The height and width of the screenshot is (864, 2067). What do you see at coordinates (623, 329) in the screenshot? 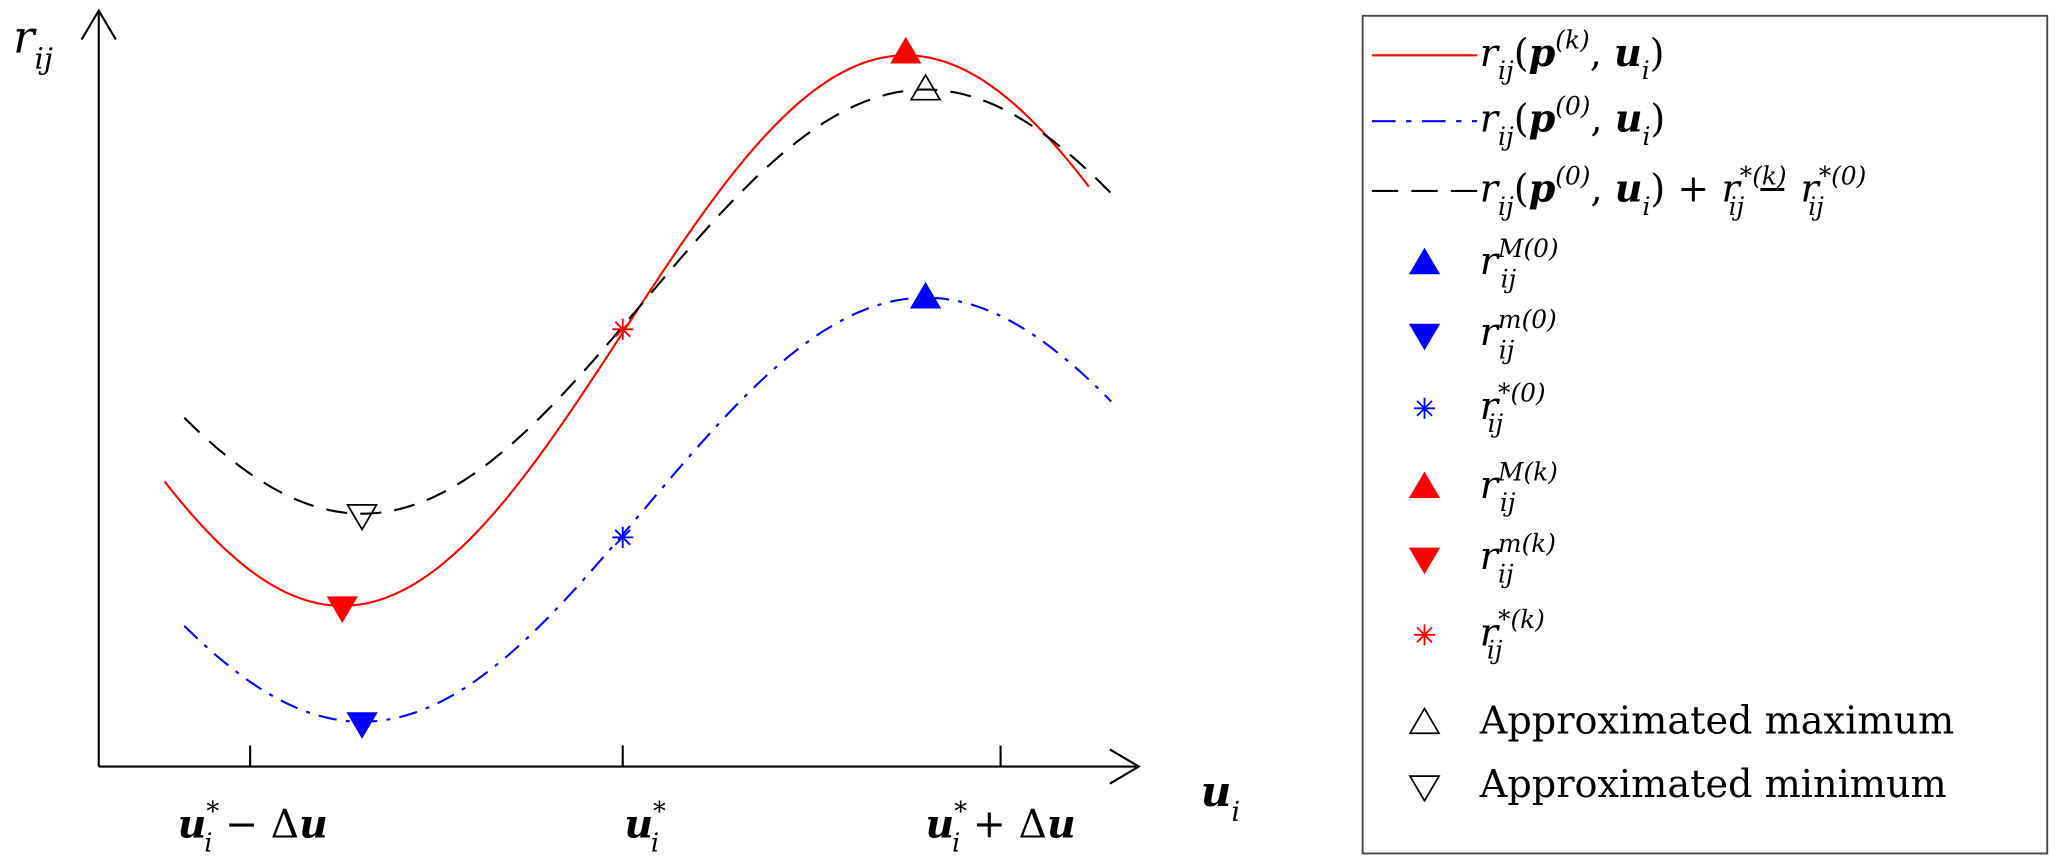
I see `star-rk-marker` at bounding box center [623, 329].